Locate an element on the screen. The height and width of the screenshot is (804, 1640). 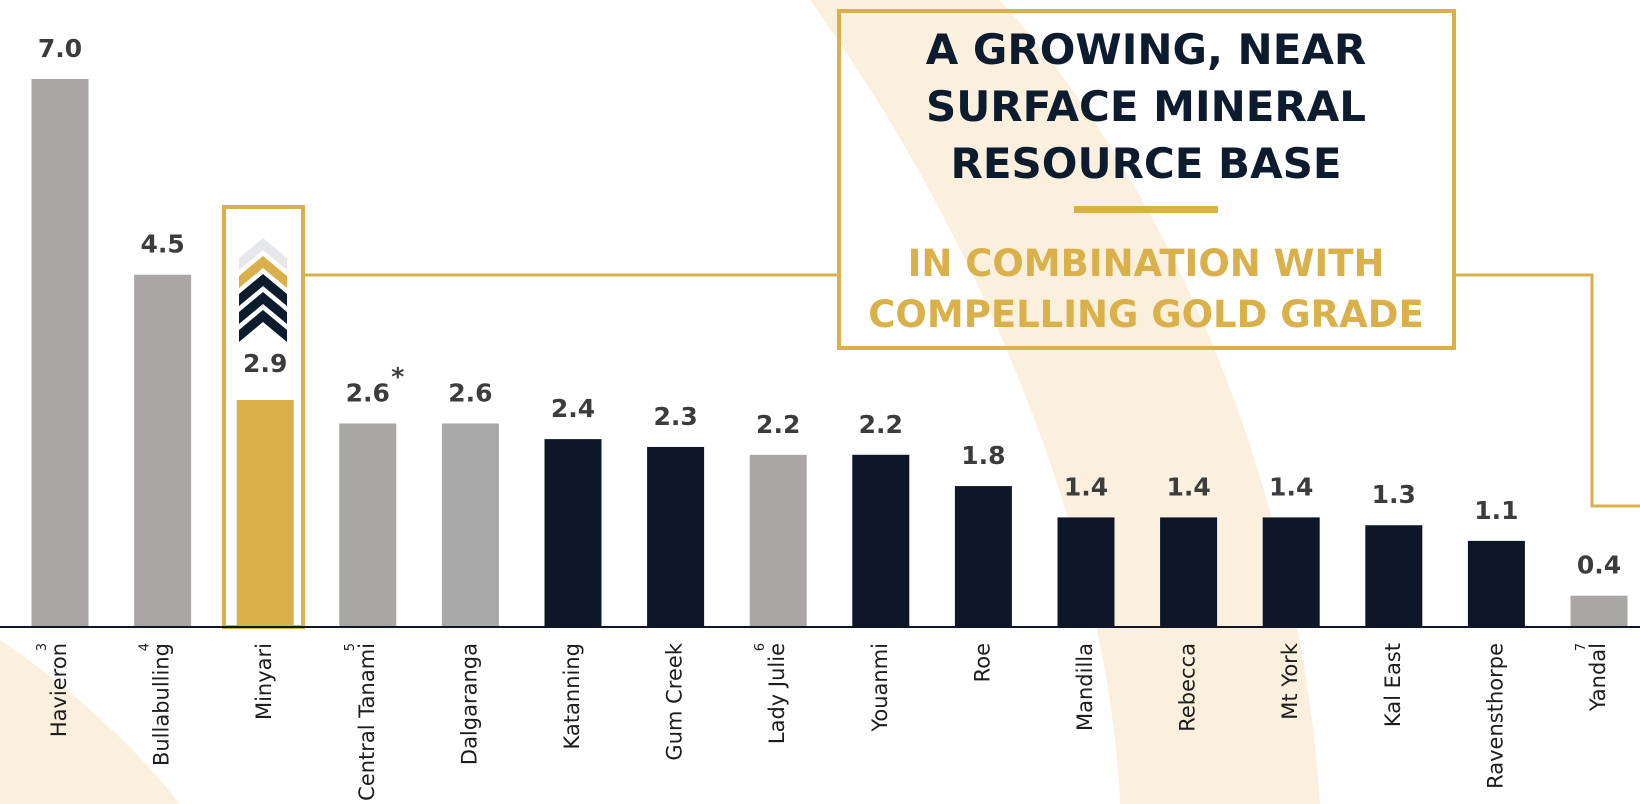
chevrons is located at coordinates (263, 290).